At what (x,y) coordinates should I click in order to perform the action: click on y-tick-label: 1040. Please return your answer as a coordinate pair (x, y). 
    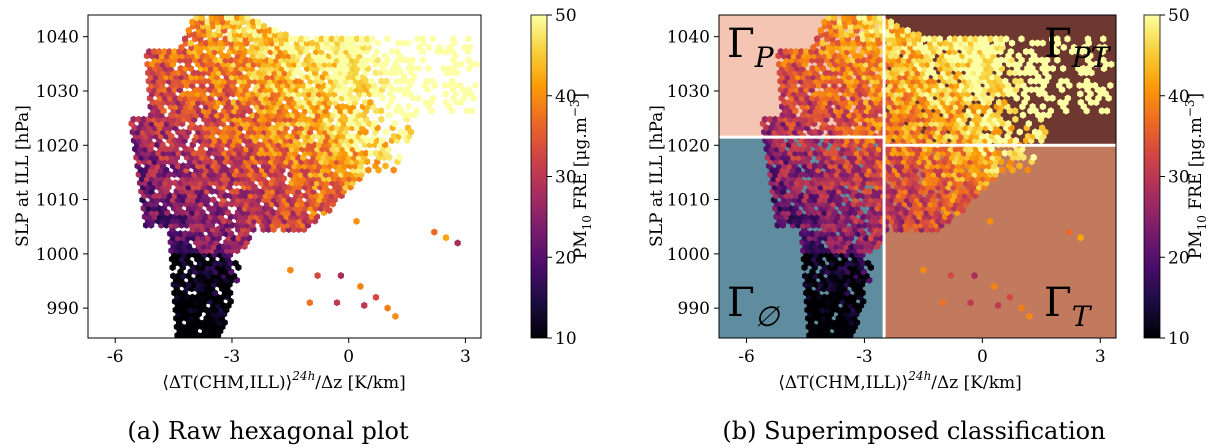
    Looking at the image, I should click on (688, 38).